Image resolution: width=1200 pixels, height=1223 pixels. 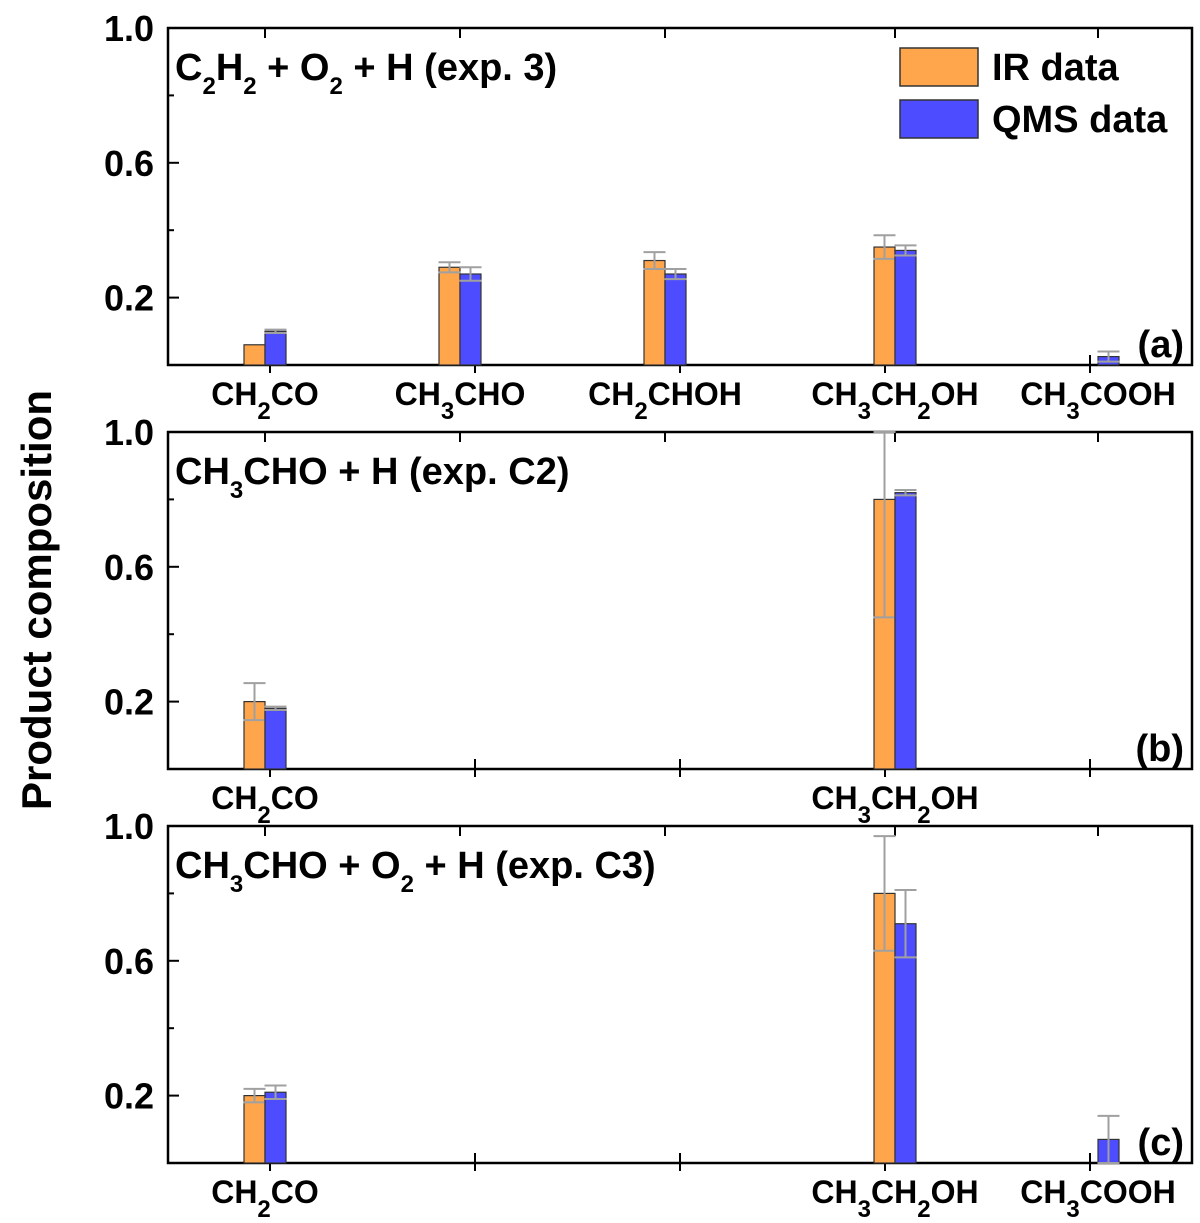 What do you see at coordinates (188, 68) in the screenshot?
I see `panel-title-part: C` at bounding box center [188, 68].